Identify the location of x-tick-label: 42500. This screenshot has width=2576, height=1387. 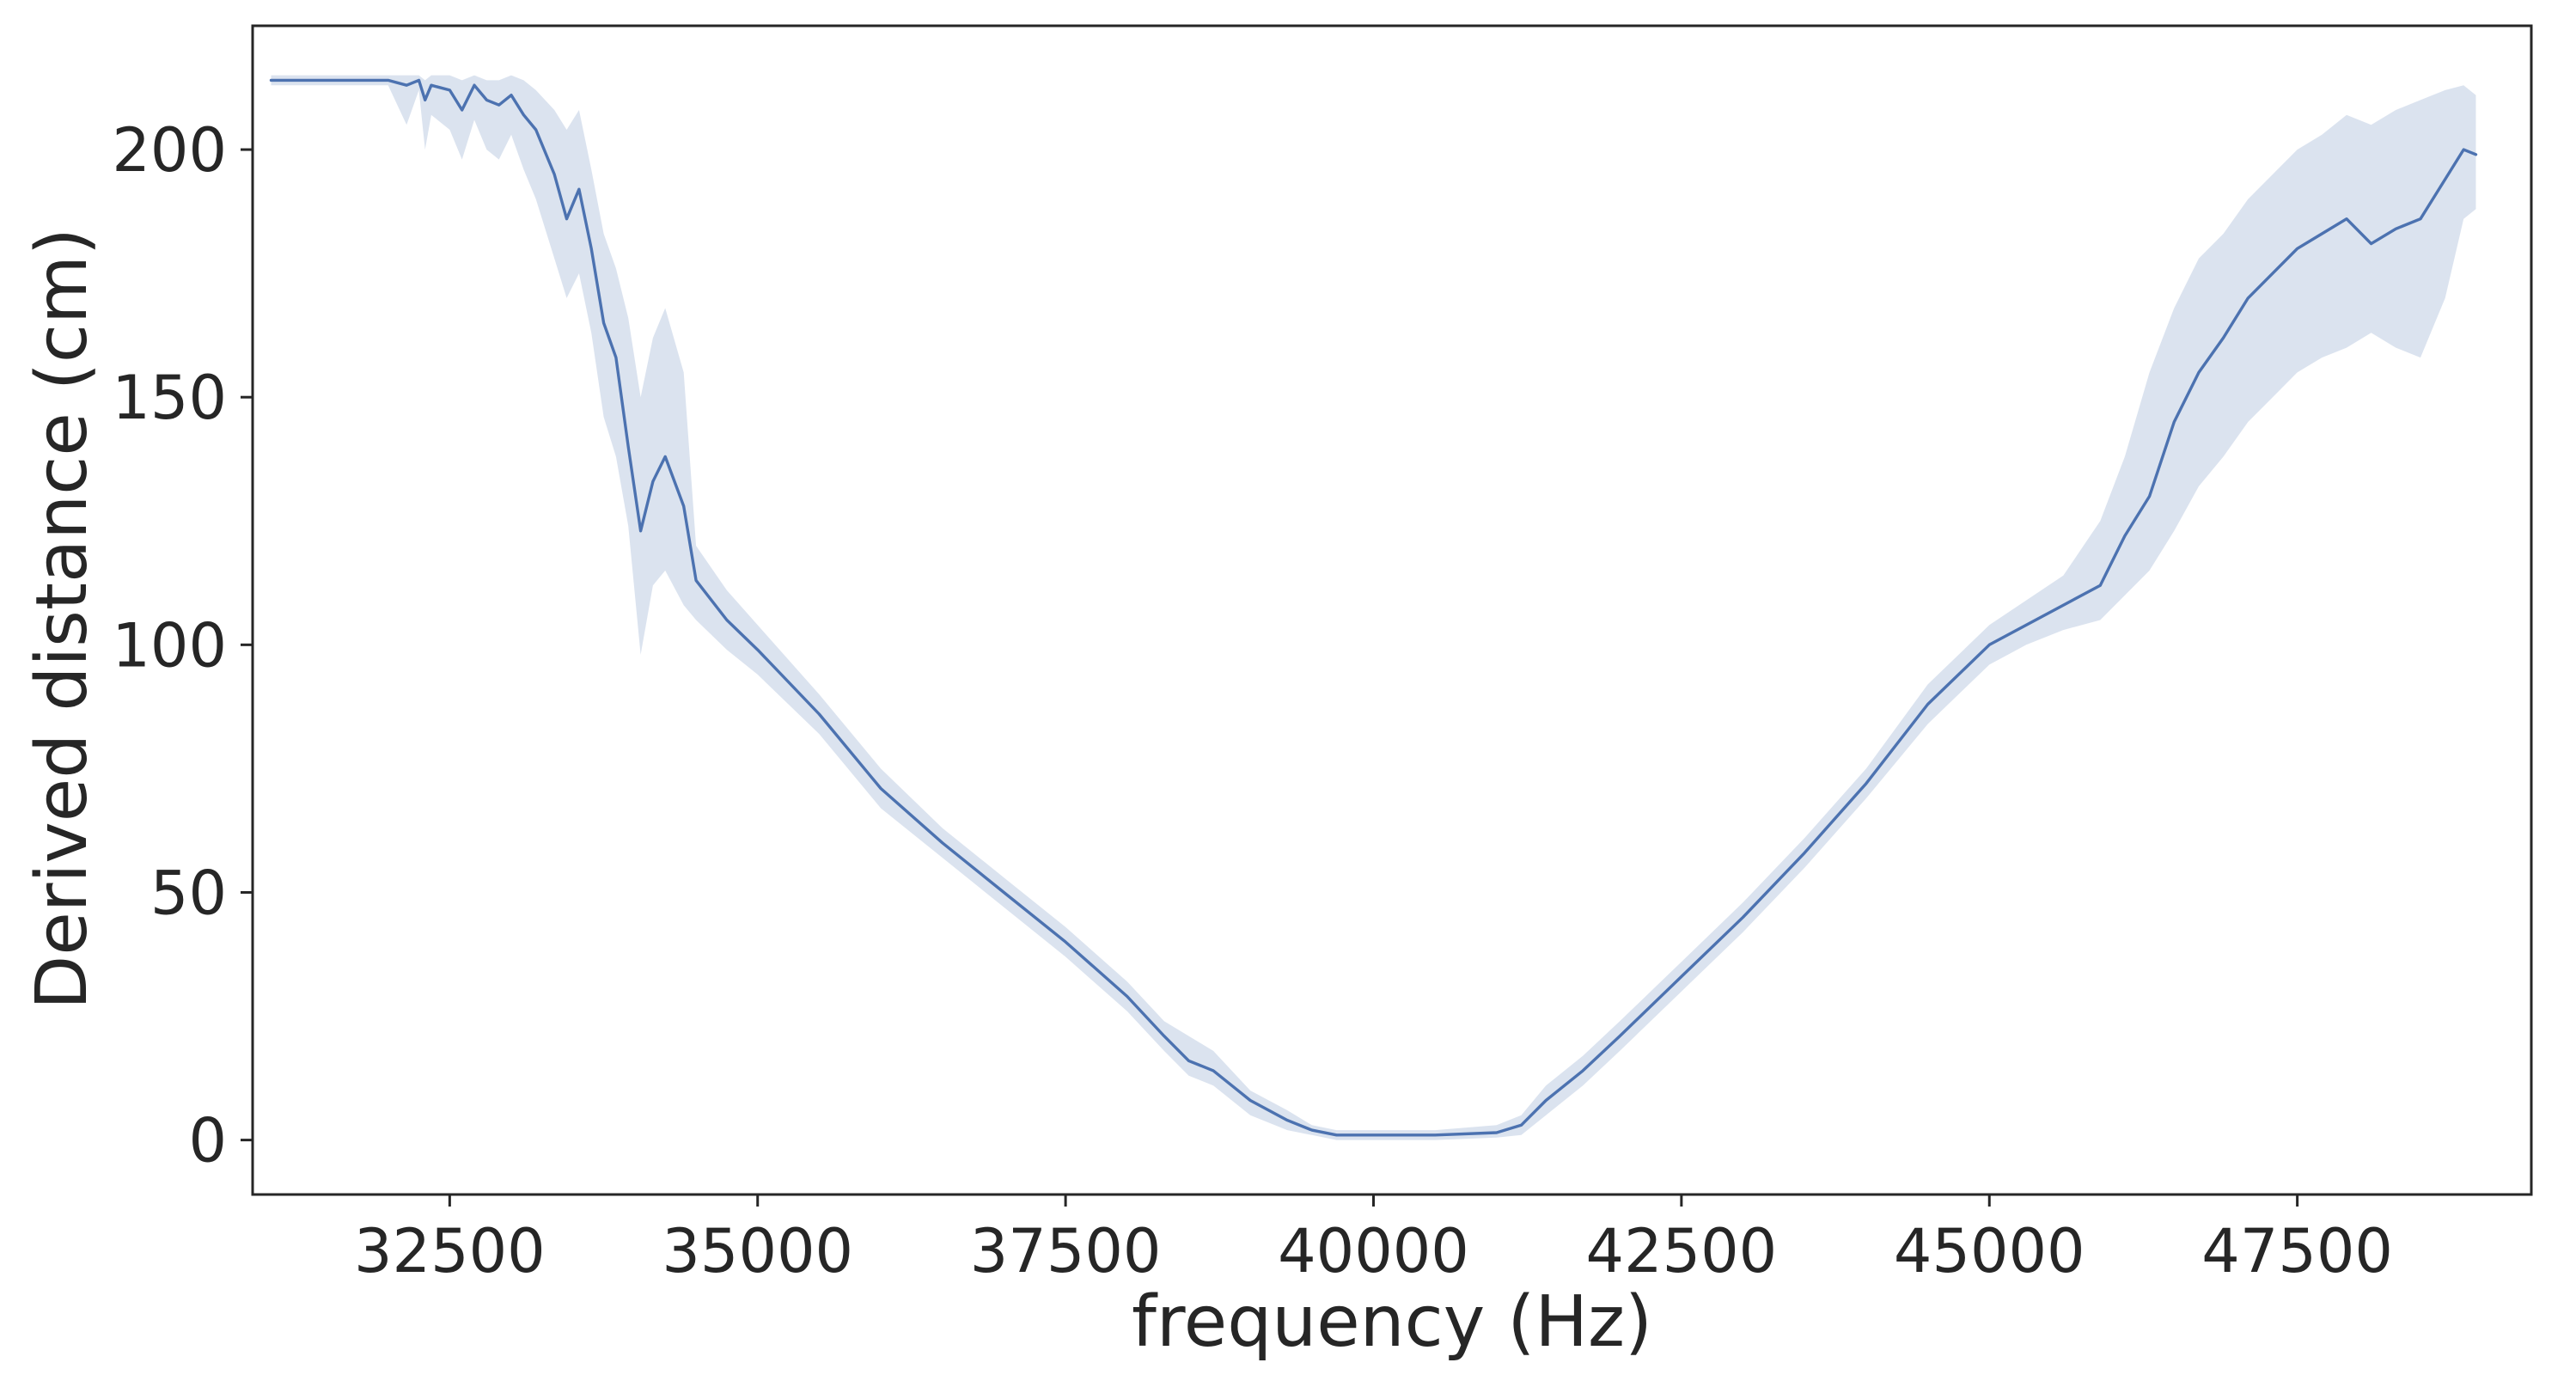
(1682, 1251).